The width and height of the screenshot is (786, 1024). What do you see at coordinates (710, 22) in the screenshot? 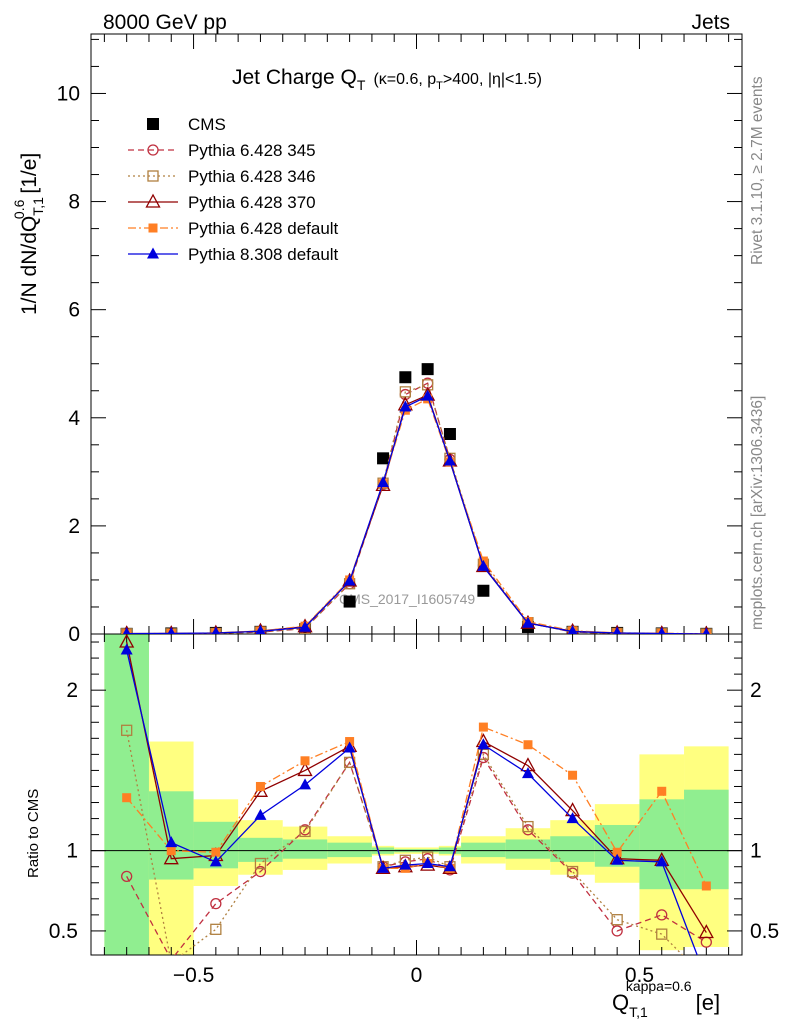
I see `category-label: Jets` at bounding box center [710, 22].